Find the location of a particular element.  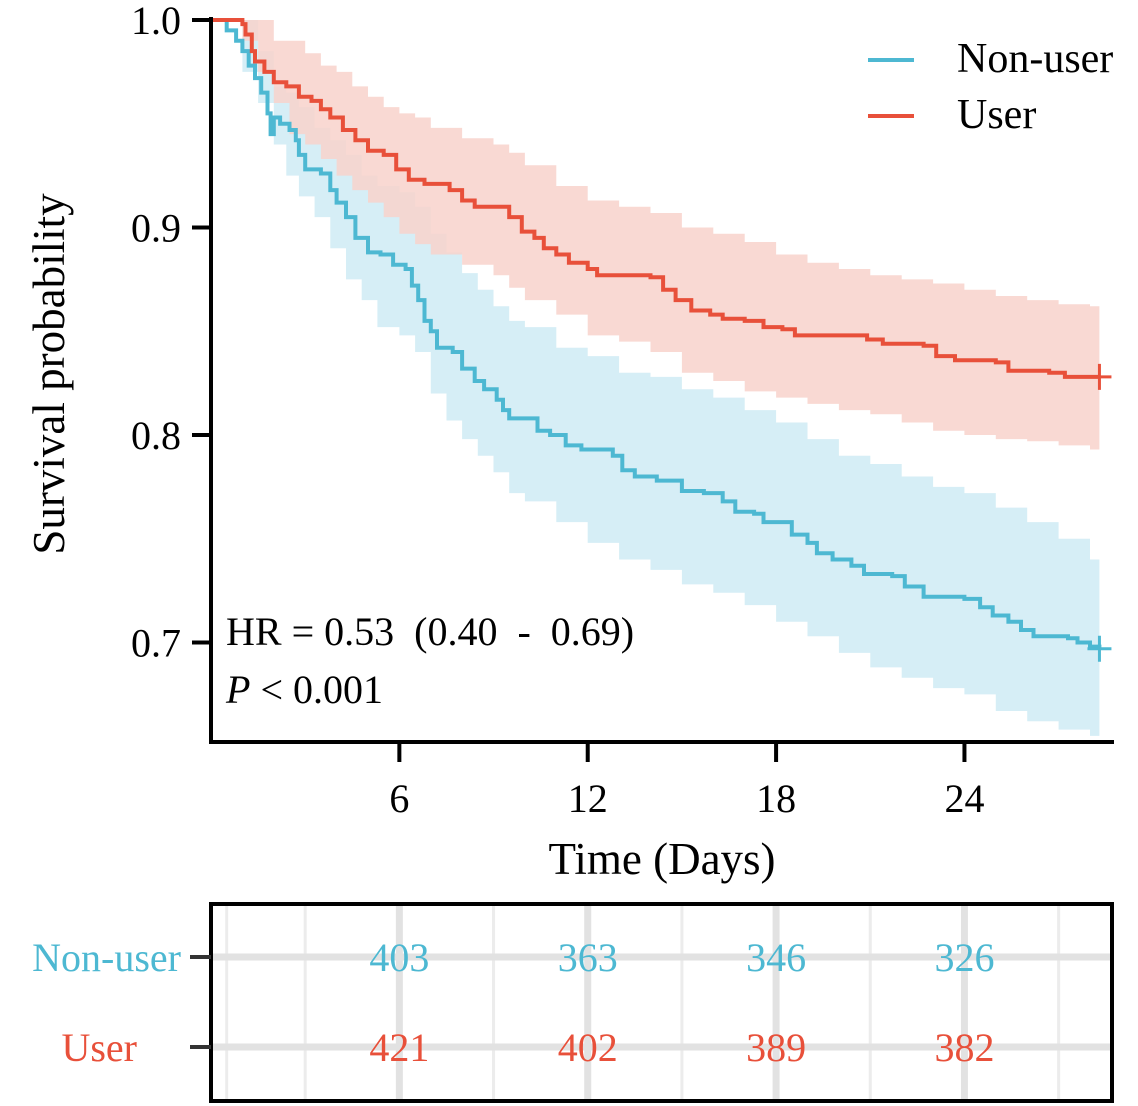

legend-label-non-user: Non-user is located at coordinates (1035, 59).